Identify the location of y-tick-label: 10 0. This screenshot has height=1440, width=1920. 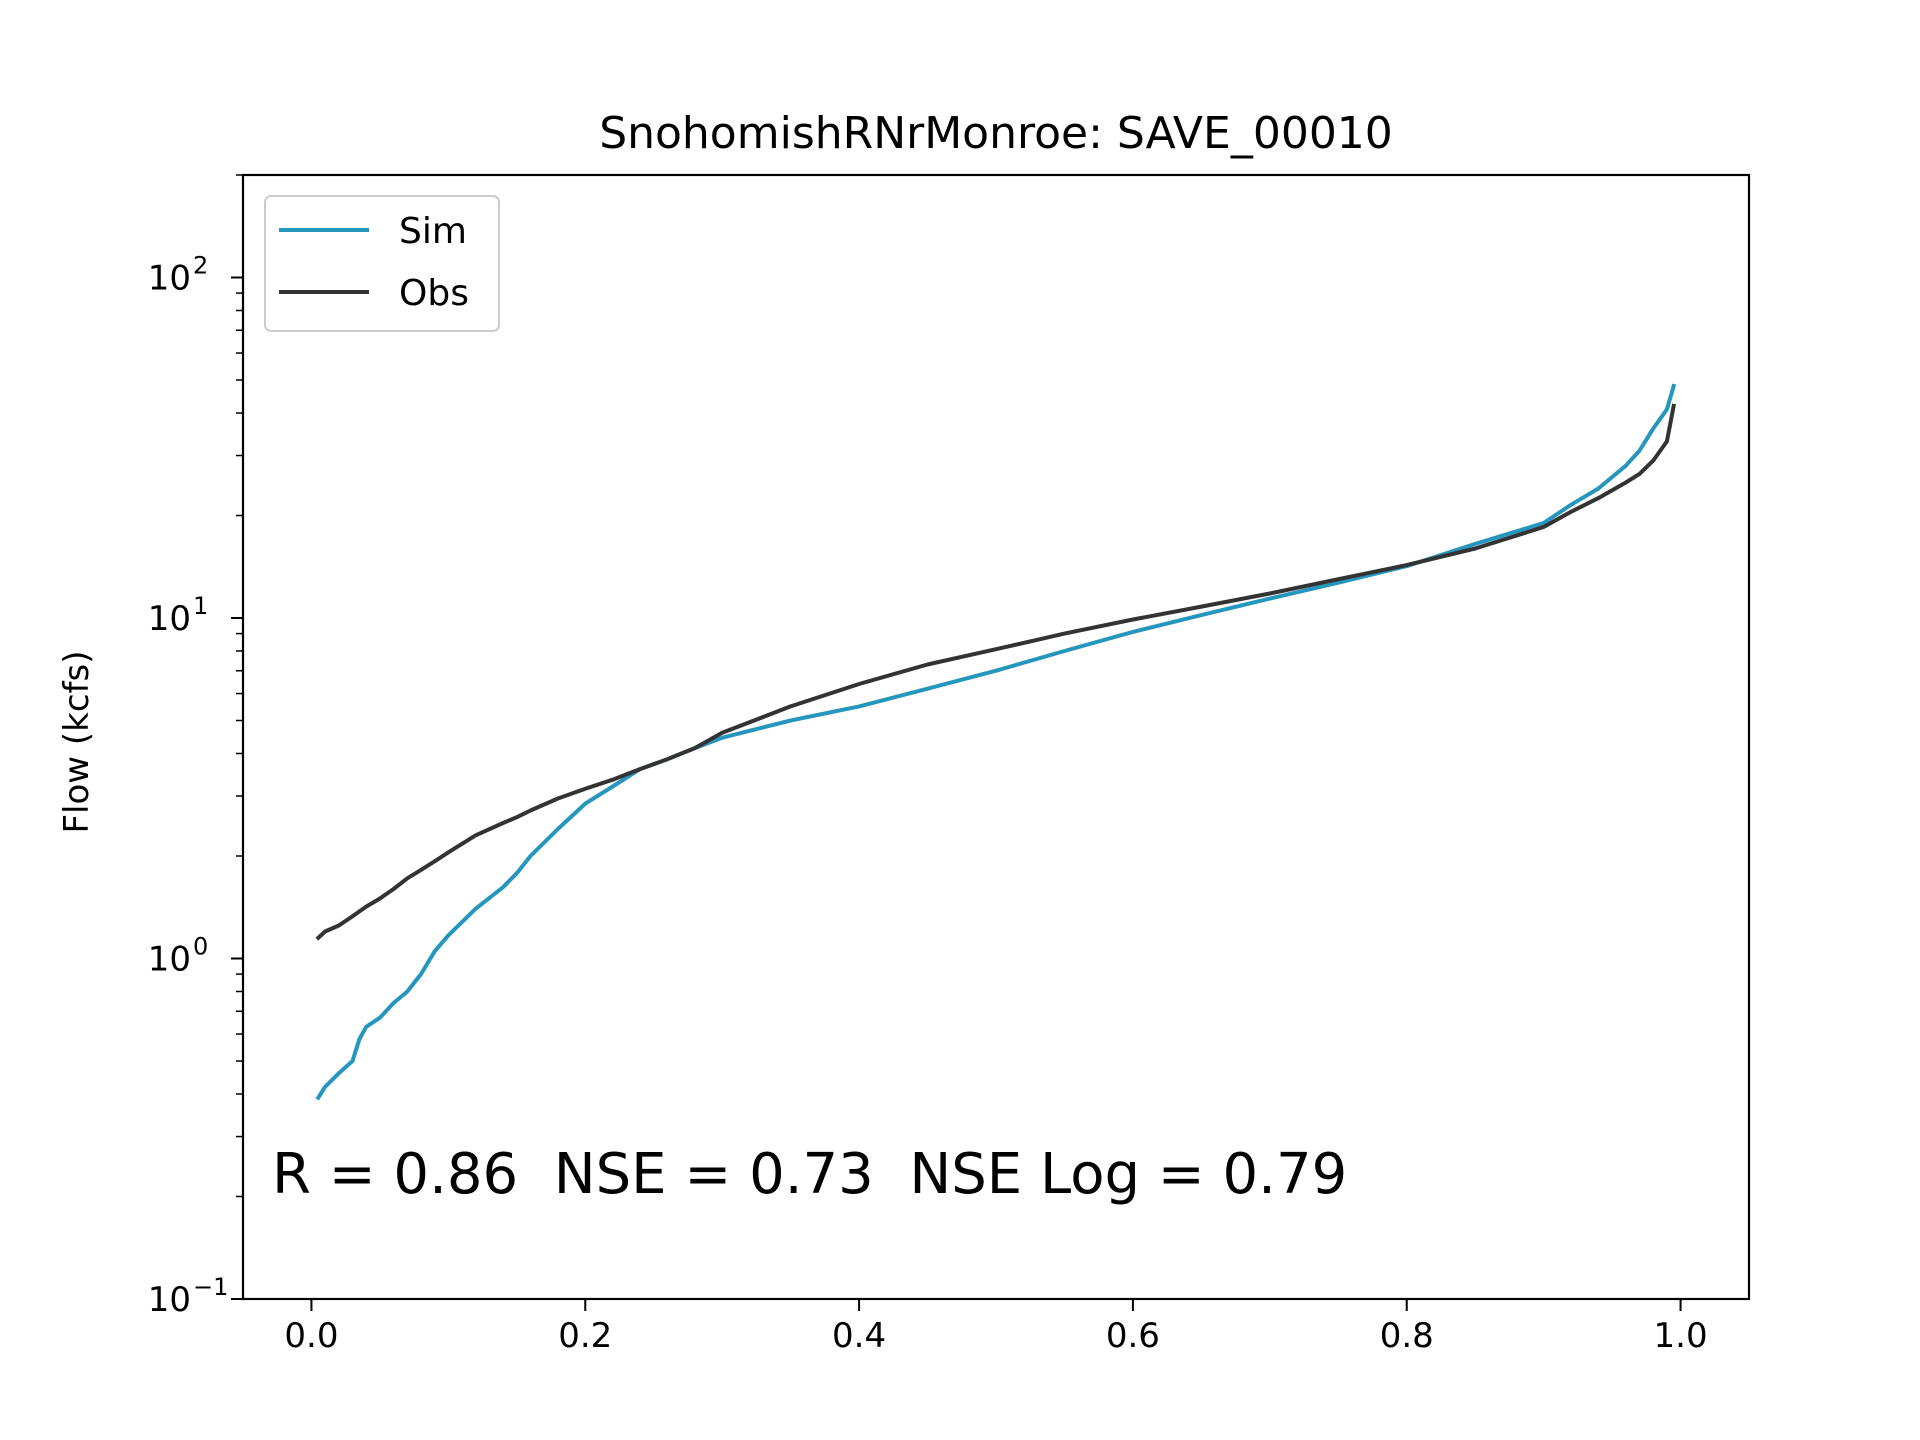
(178, 956).